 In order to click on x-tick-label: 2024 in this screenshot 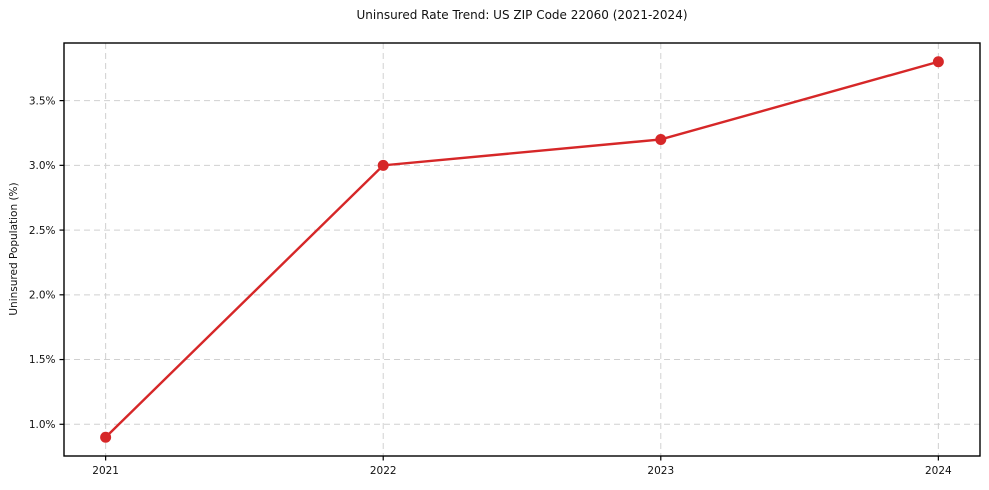, I will do `click(938, 471)`.